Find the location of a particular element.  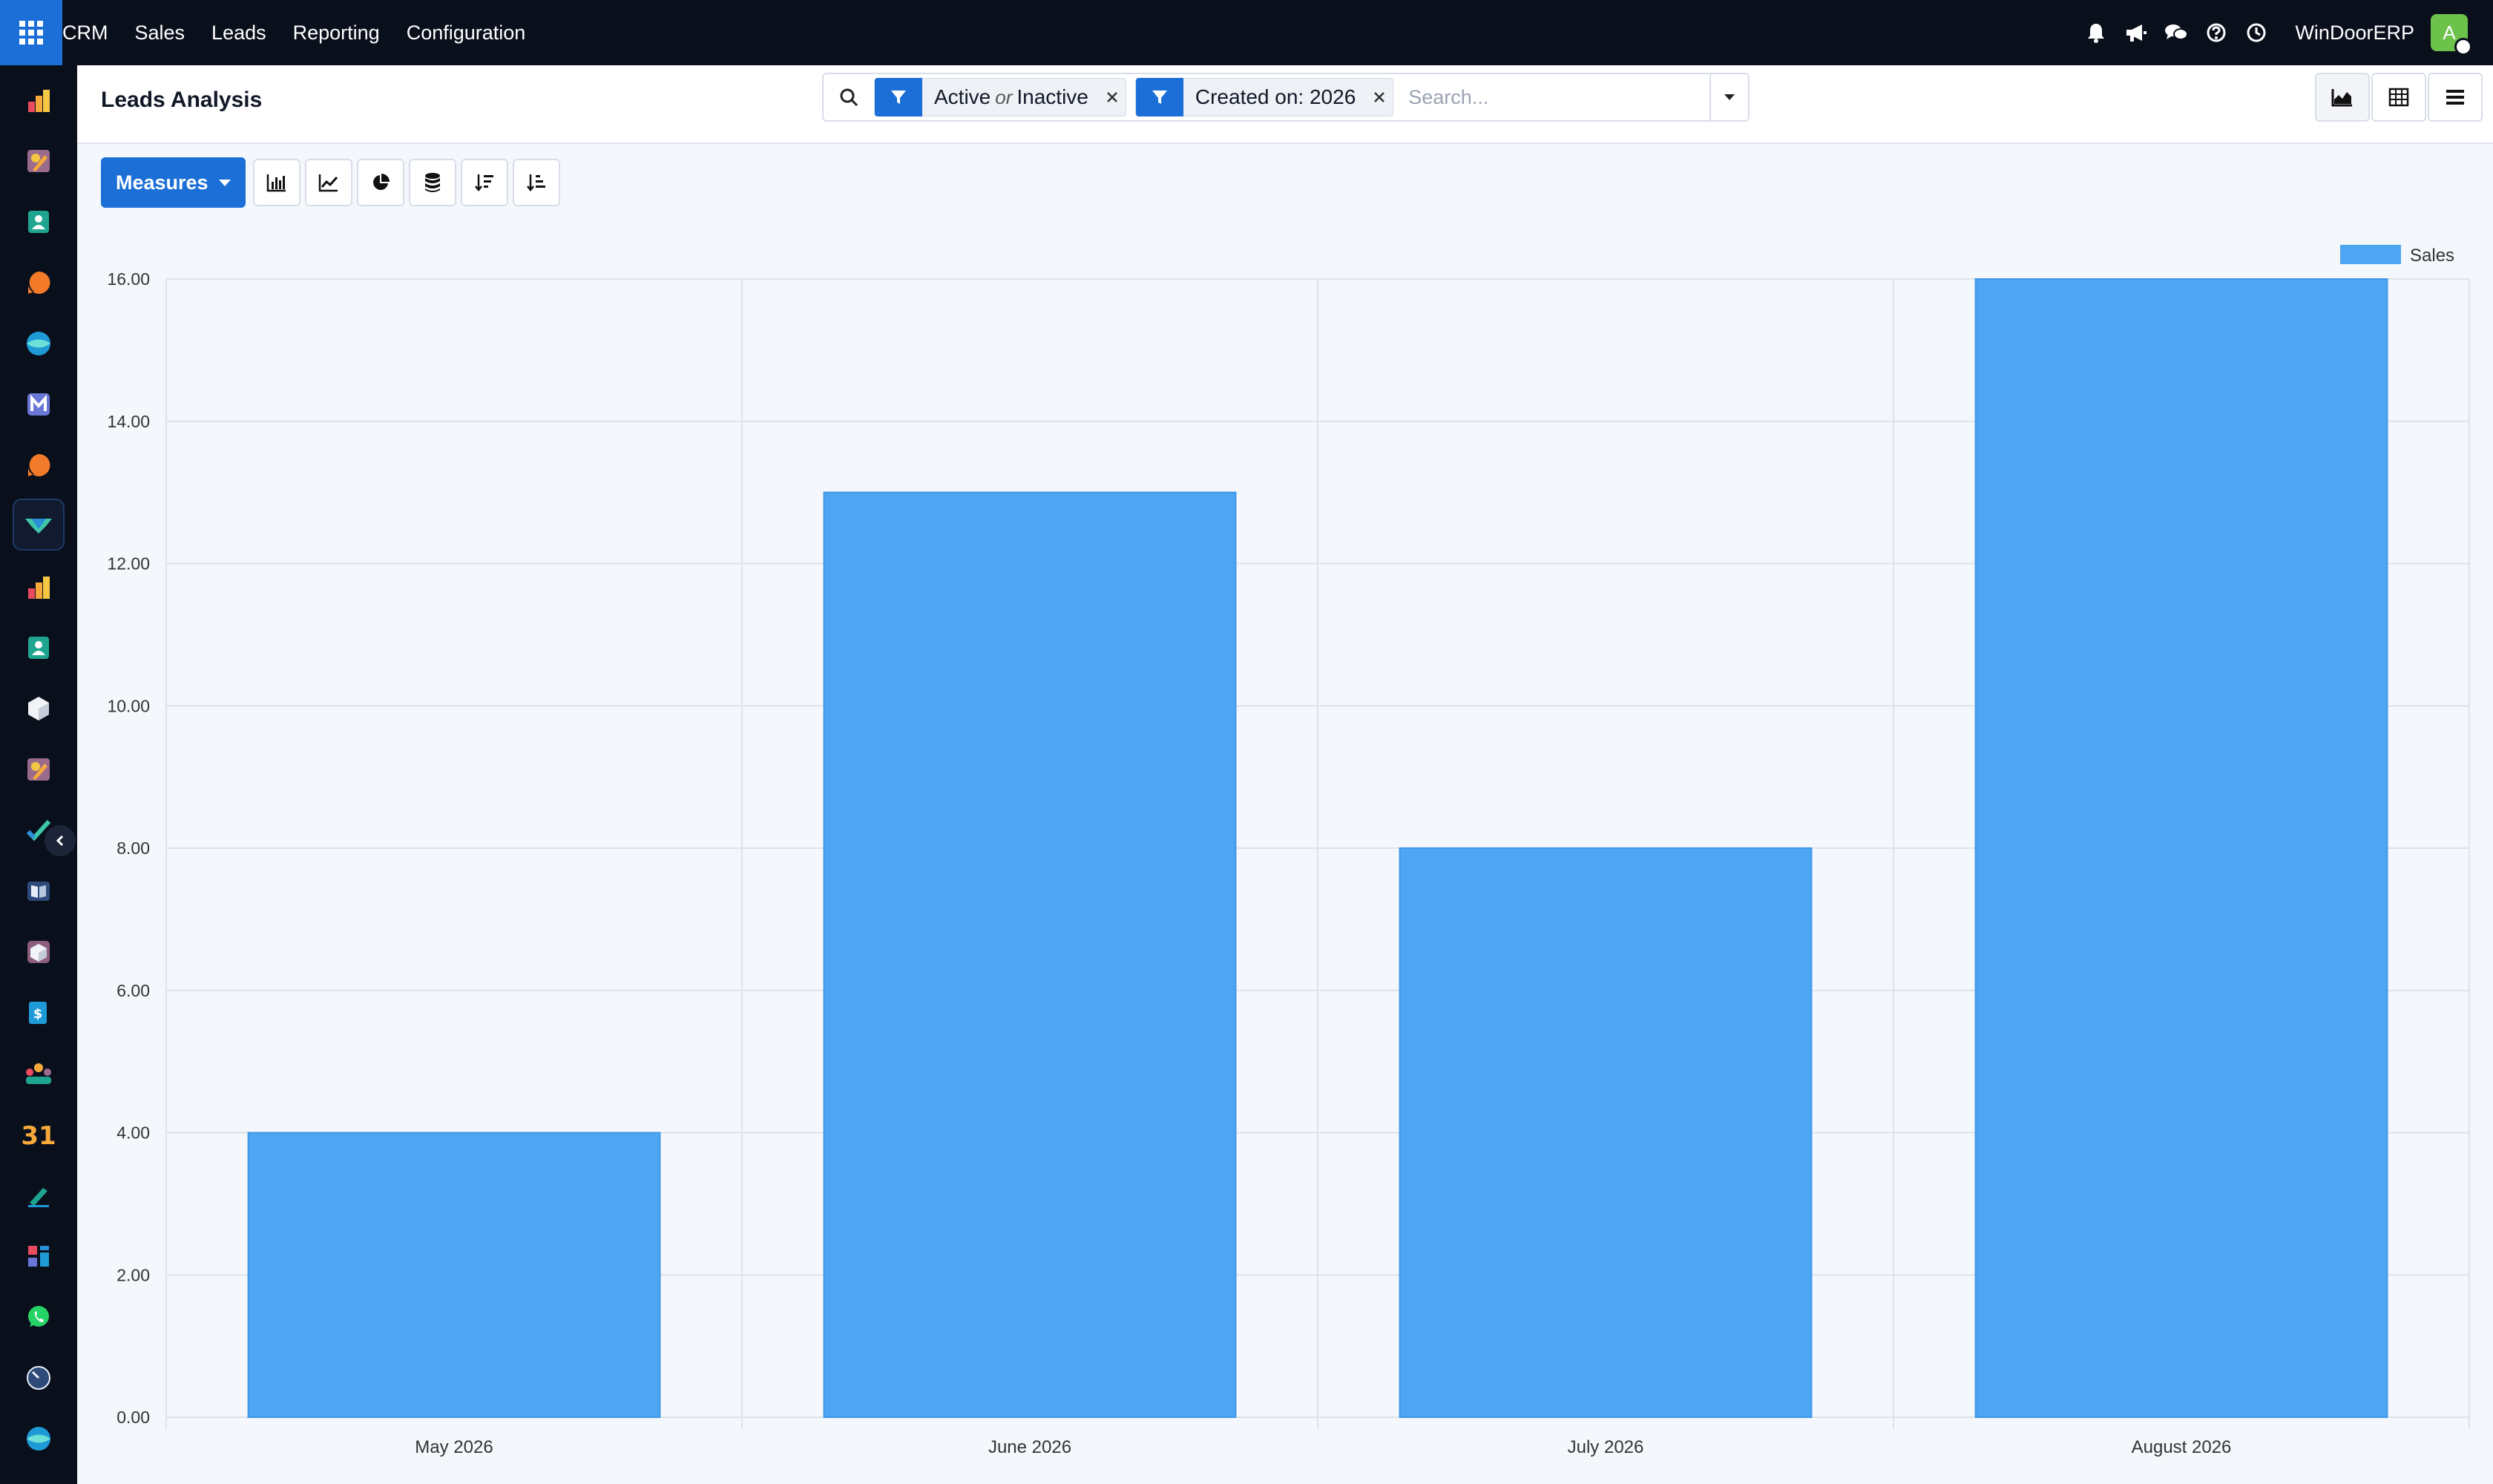

legend-label: Sales is located at coordinates (2432, 256).